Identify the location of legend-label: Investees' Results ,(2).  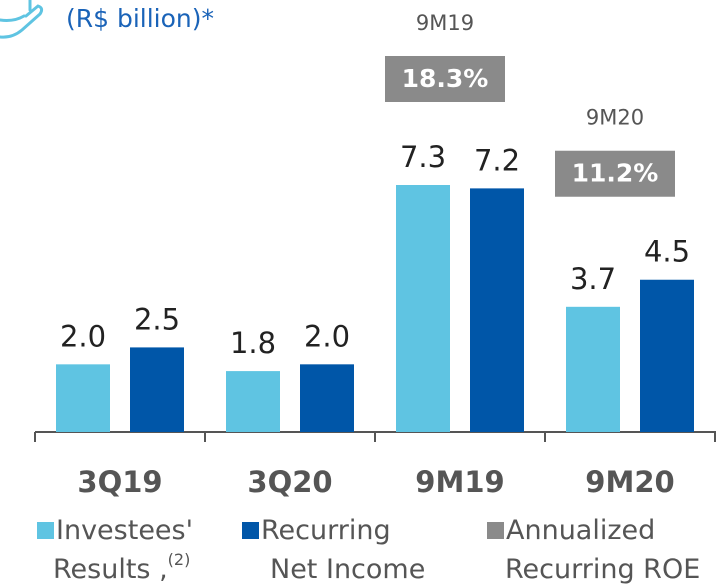
(123, 550).